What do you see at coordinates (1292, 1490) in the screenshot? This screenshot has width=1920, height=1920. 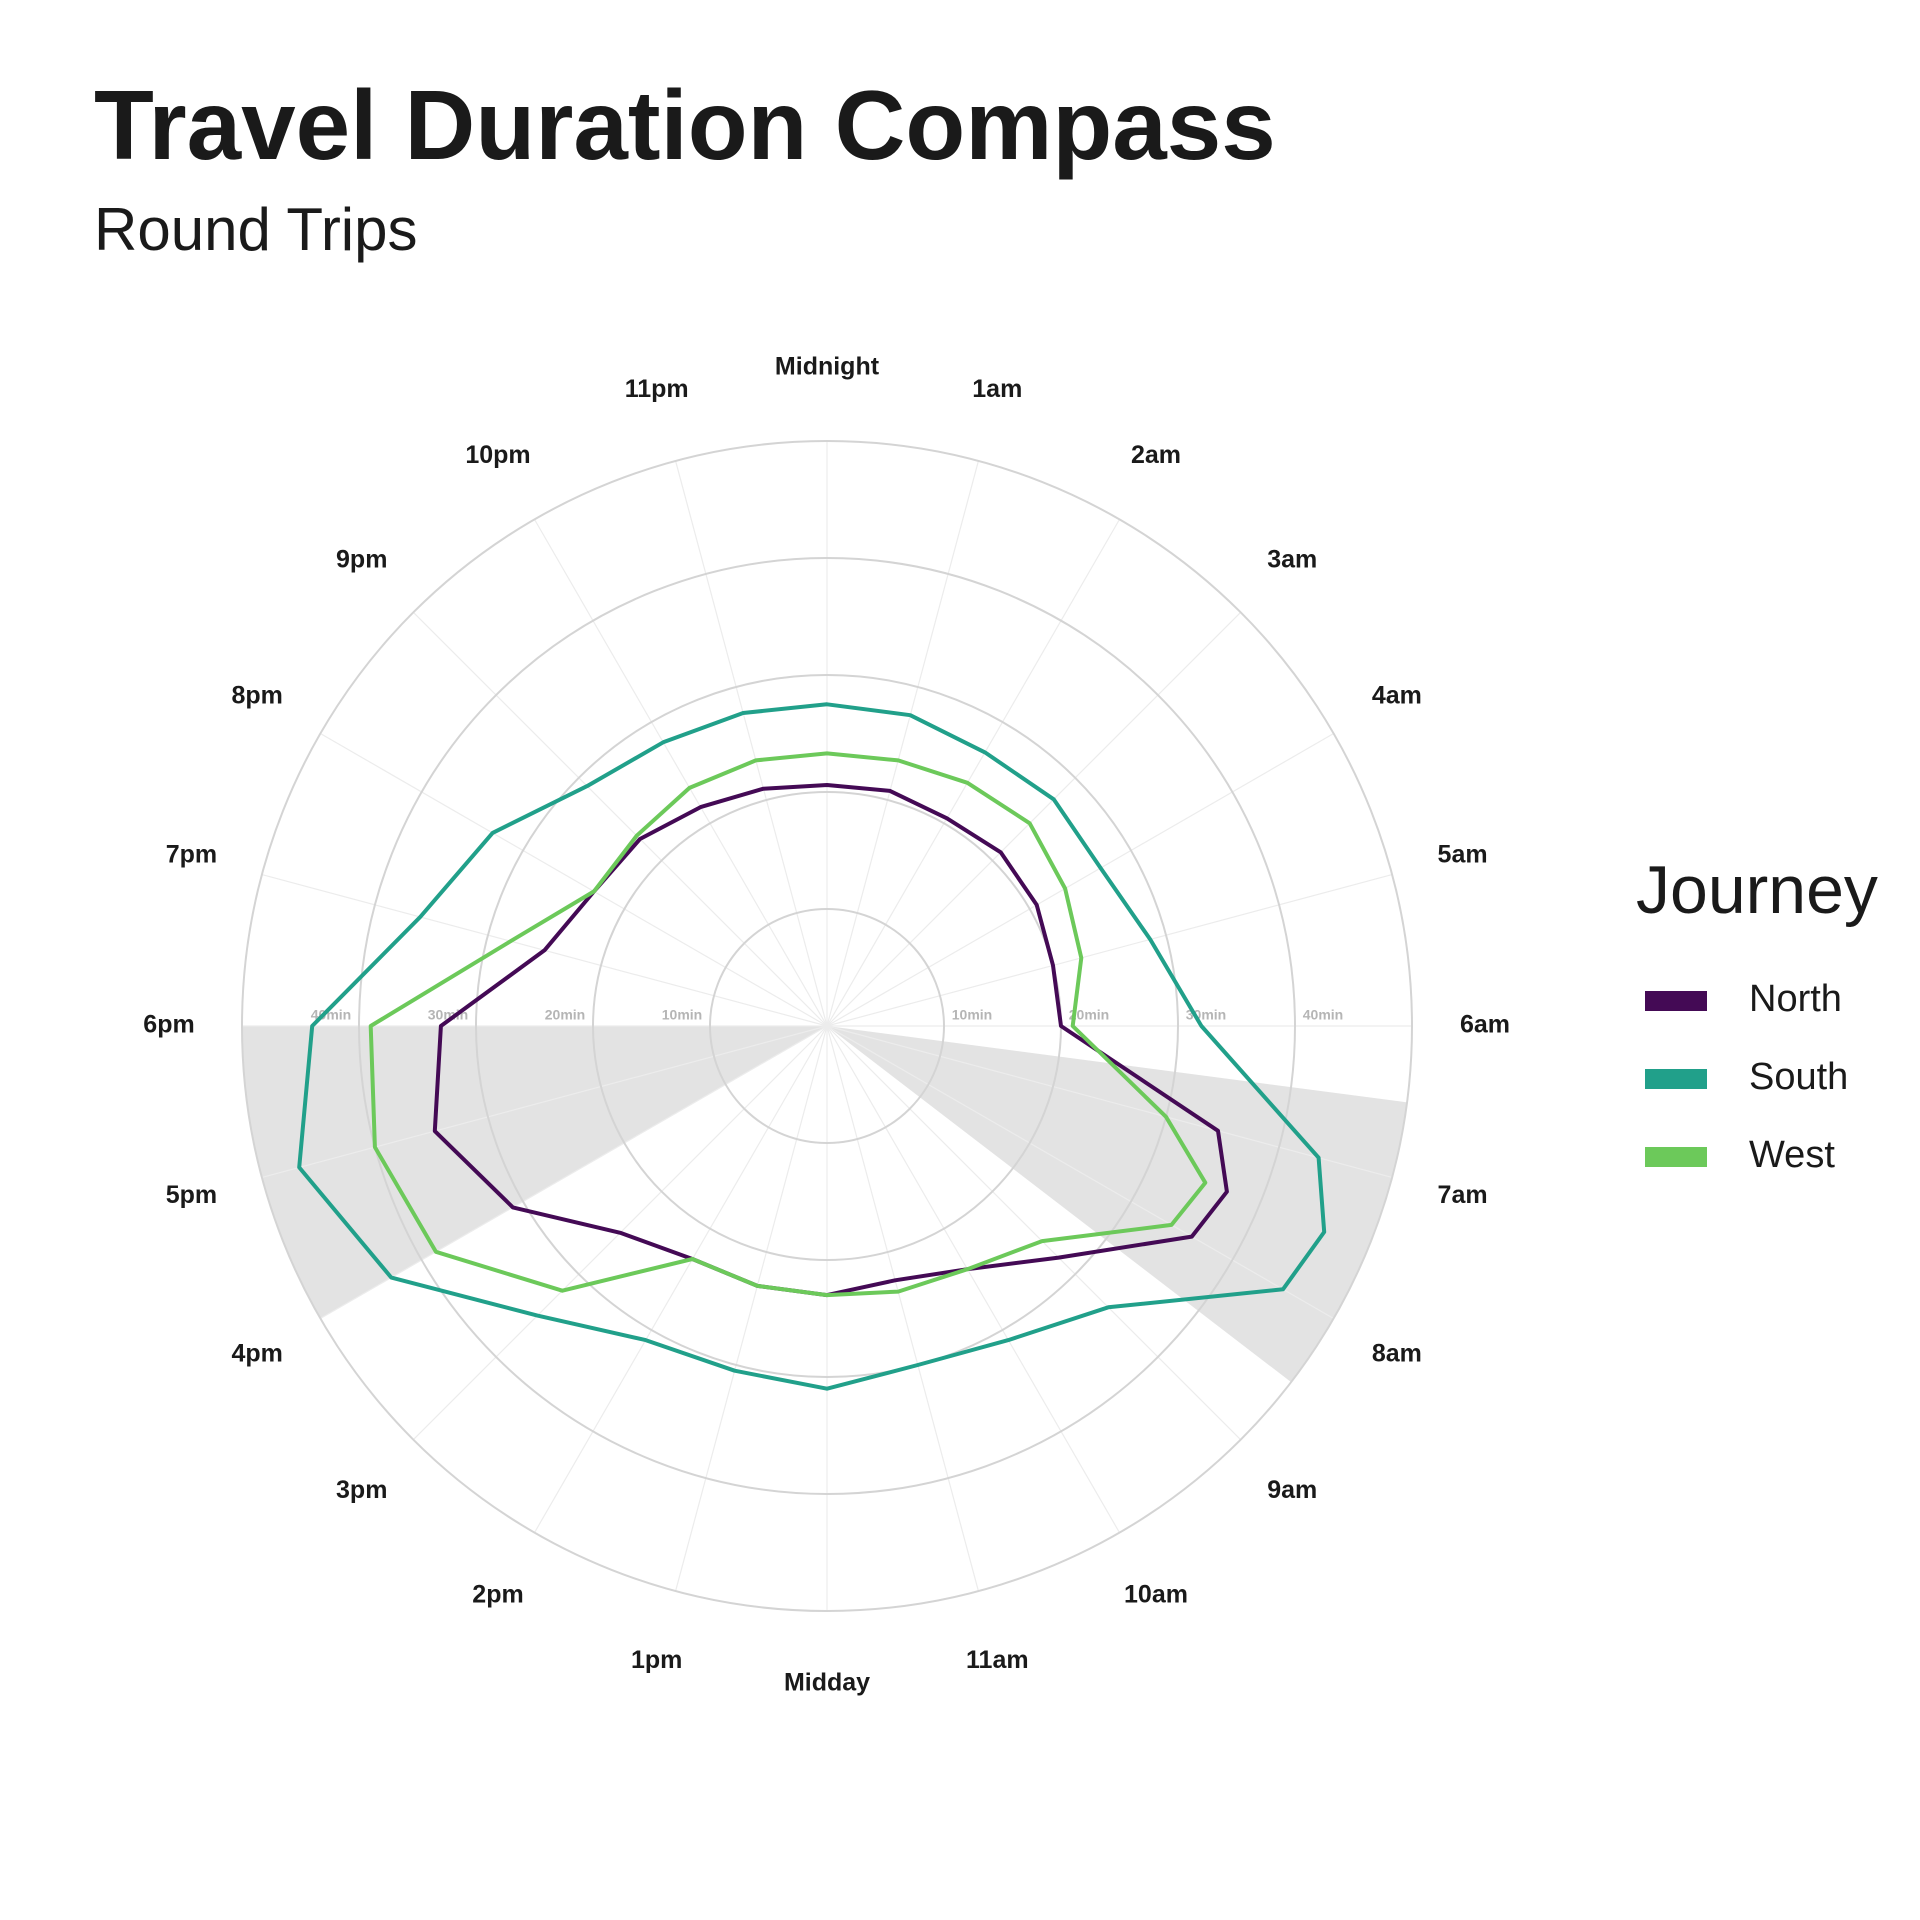 I see `x-tick-label: 9am` at bounding box center [1292, 1490].